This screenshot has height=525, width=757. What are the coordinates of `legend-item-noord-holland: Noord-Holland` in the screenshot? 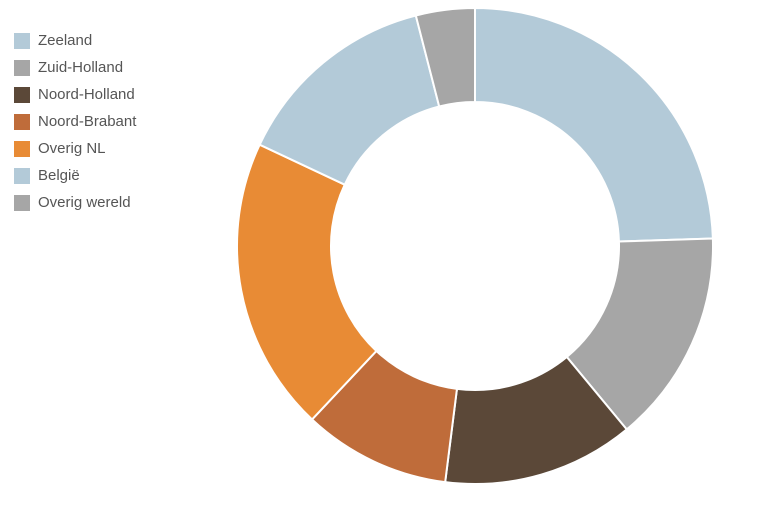 It's located at (75, 94).